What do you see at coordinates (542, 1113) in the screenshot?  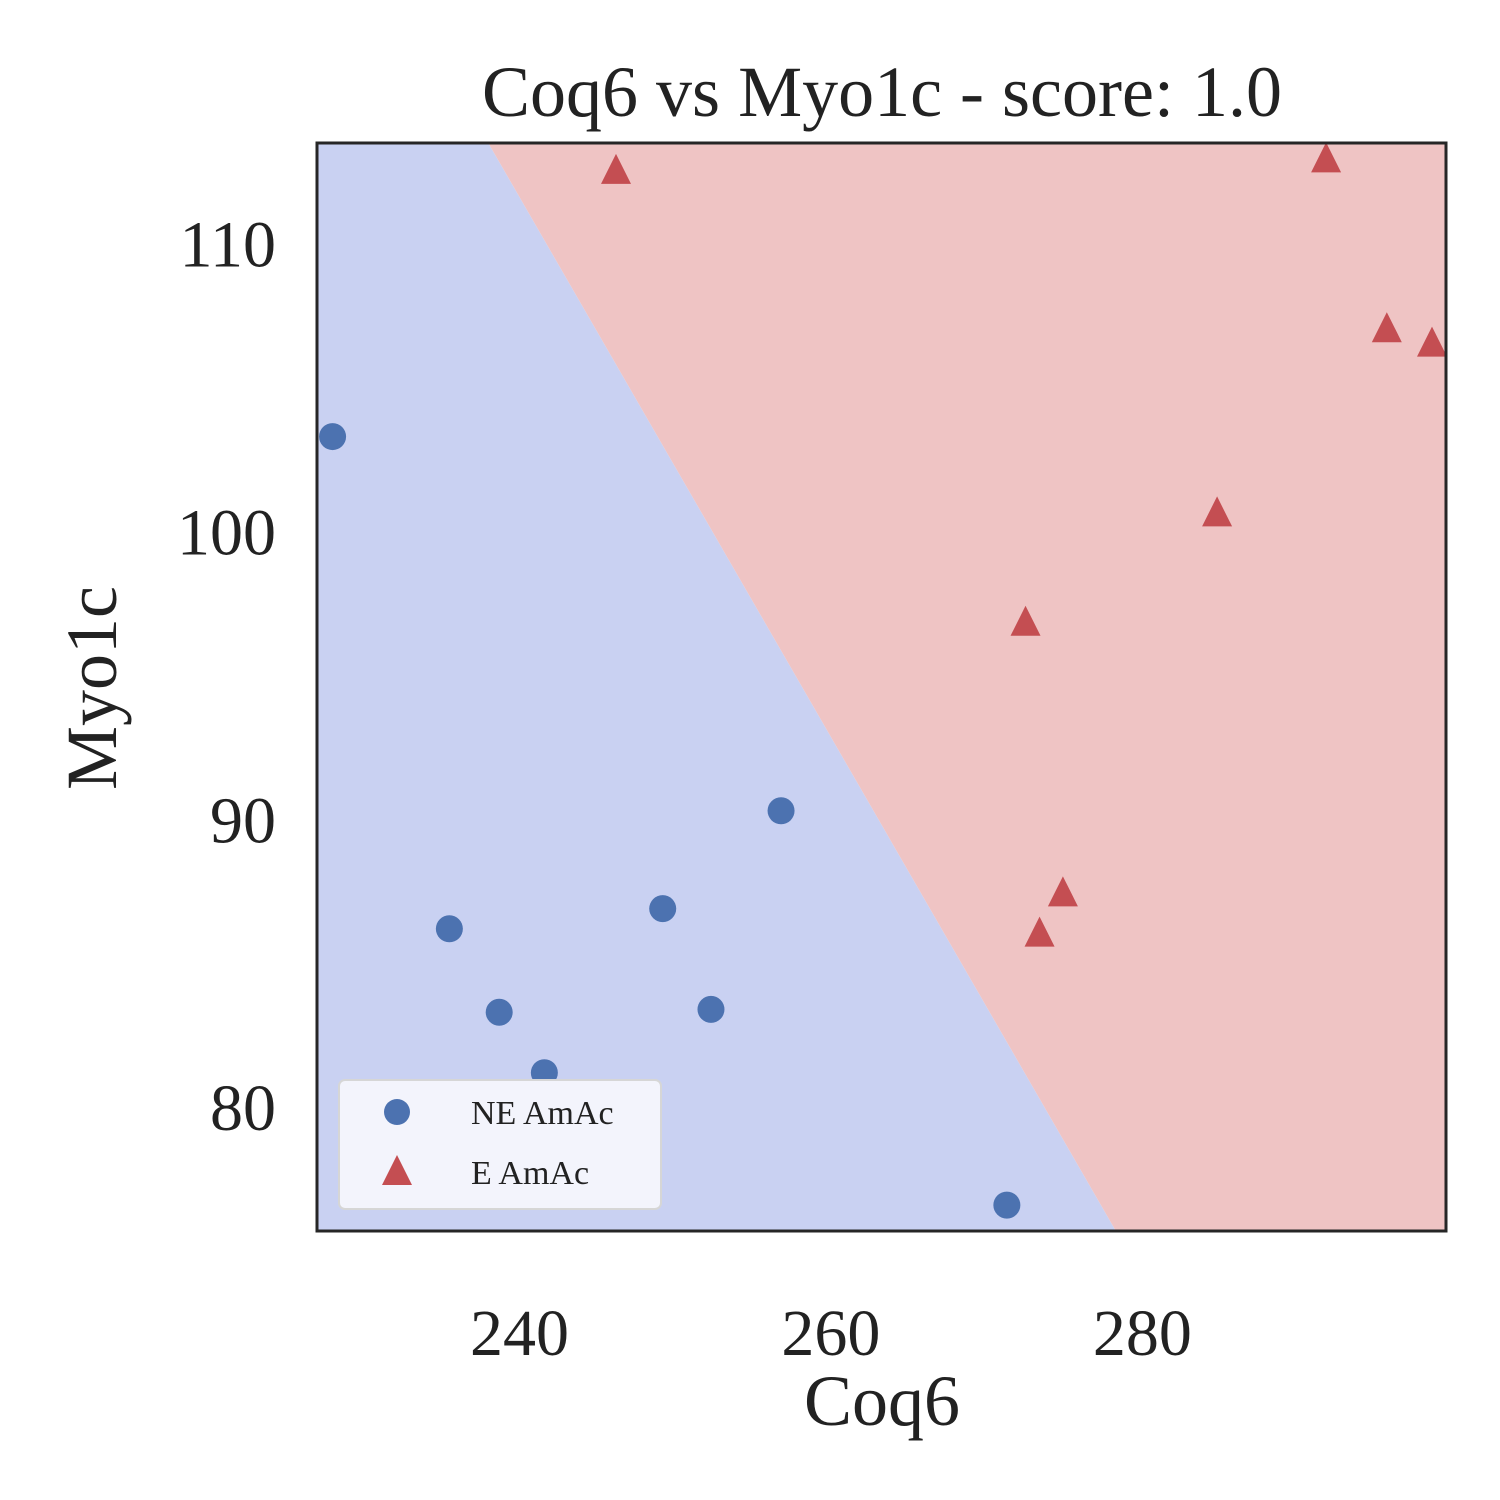 I see `legend-label-ne-amac: NE AmAc` at bounding box center [542, 1113].